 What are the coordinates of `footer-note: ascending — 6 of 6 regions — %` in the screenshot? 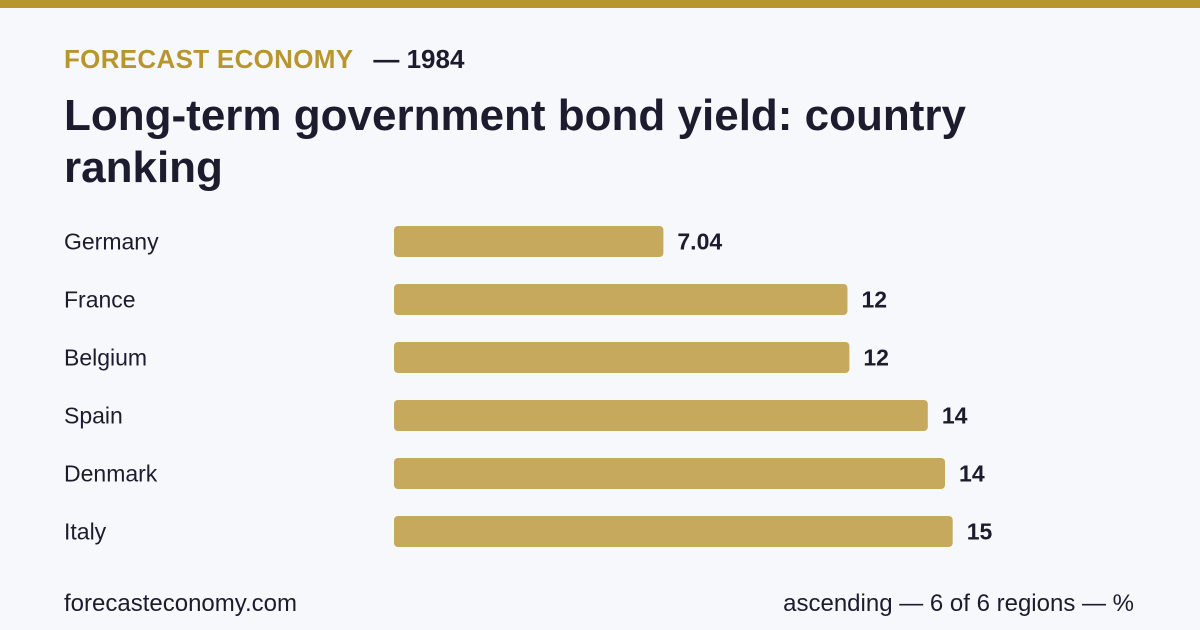 It's located at (958, 603).